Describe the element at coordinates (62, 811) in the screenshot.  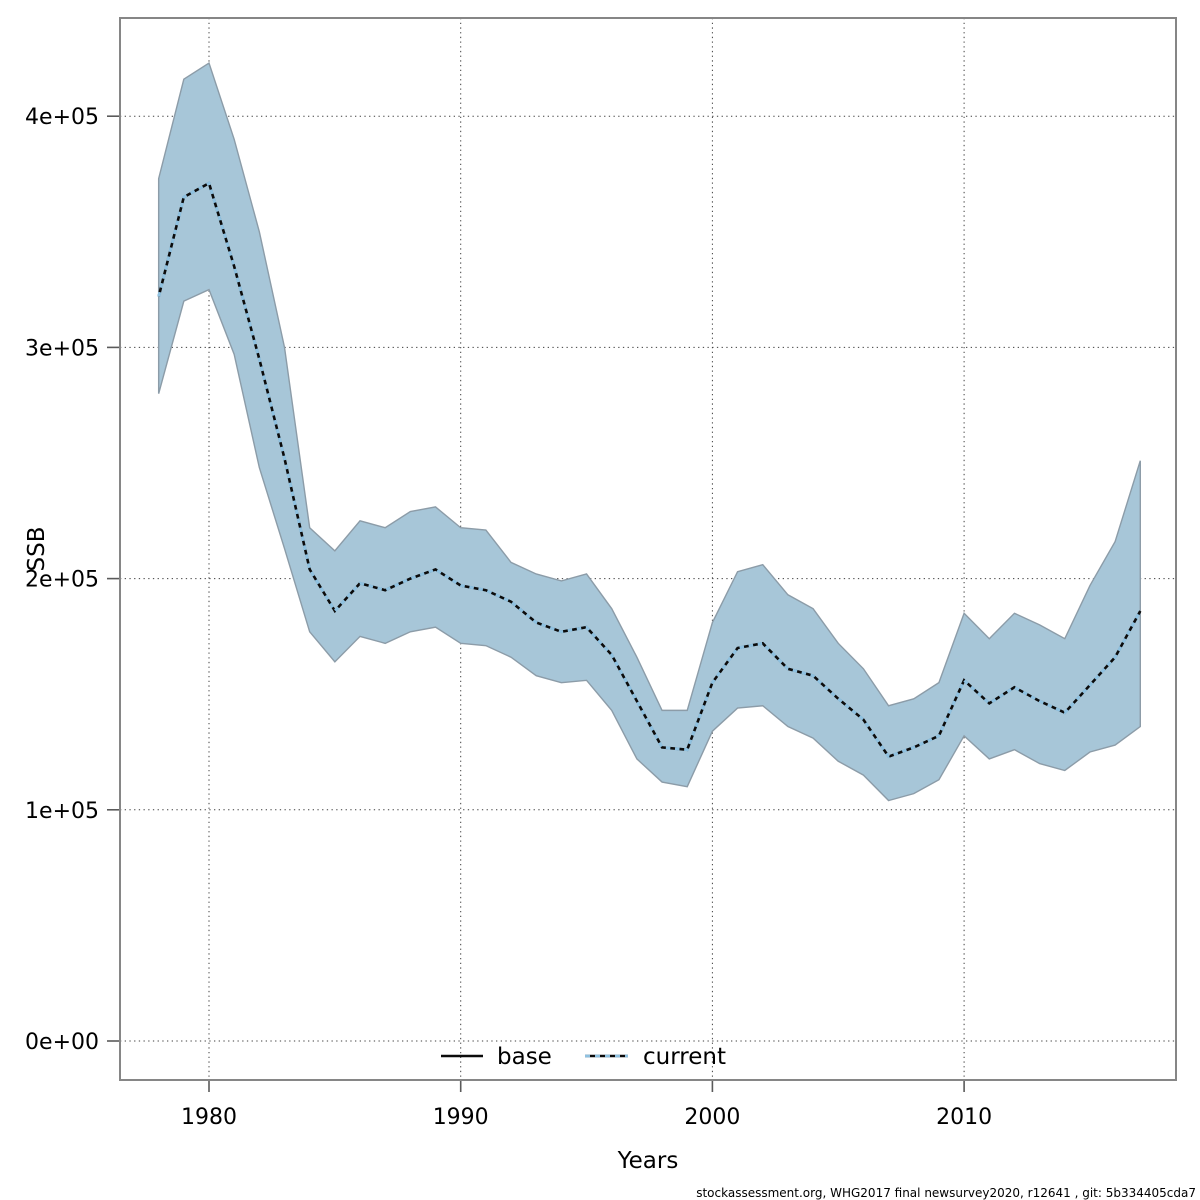
I see `y-tick-label: 1e+05` at that location.